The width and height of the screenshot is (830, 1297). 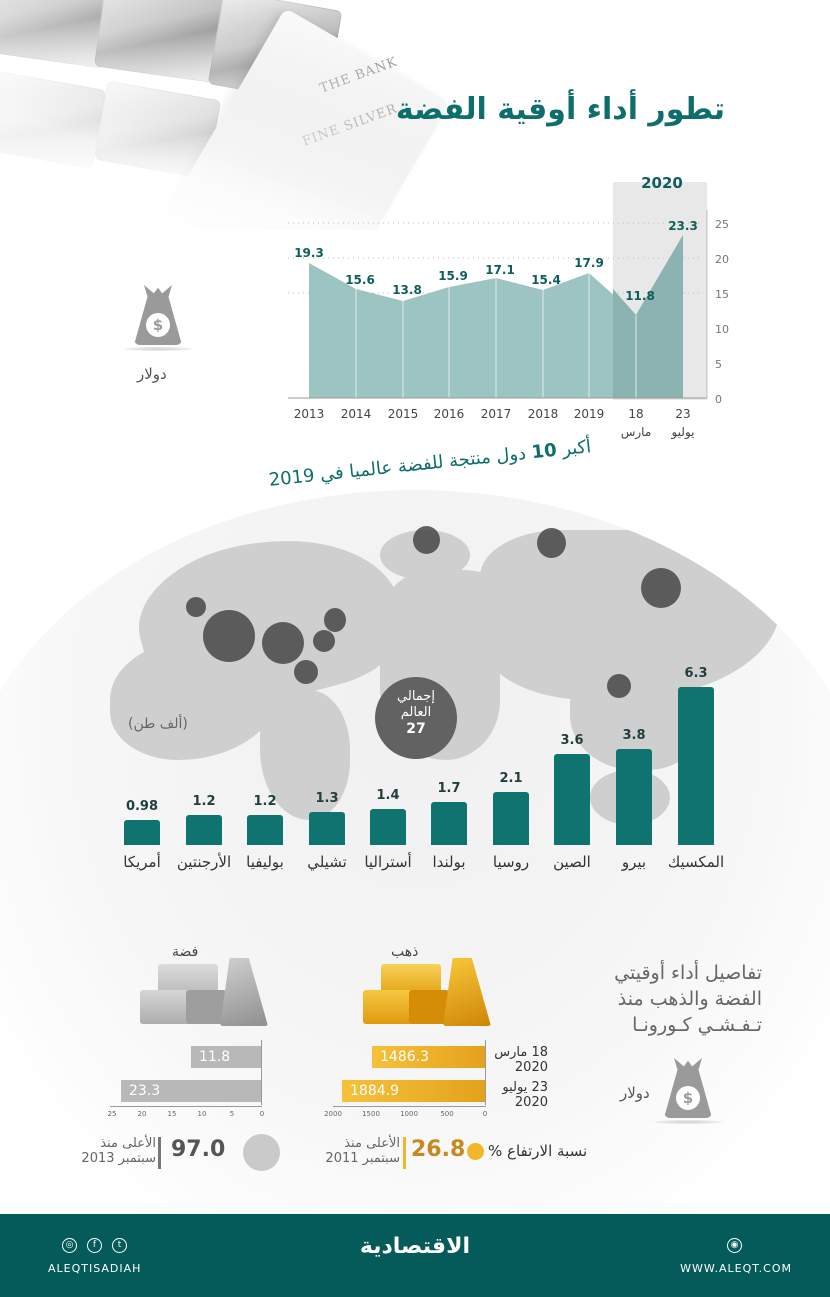 I want to click on silver-bars-hero-image: THE BANK FINE SILVER, so click(x=235, y=115).